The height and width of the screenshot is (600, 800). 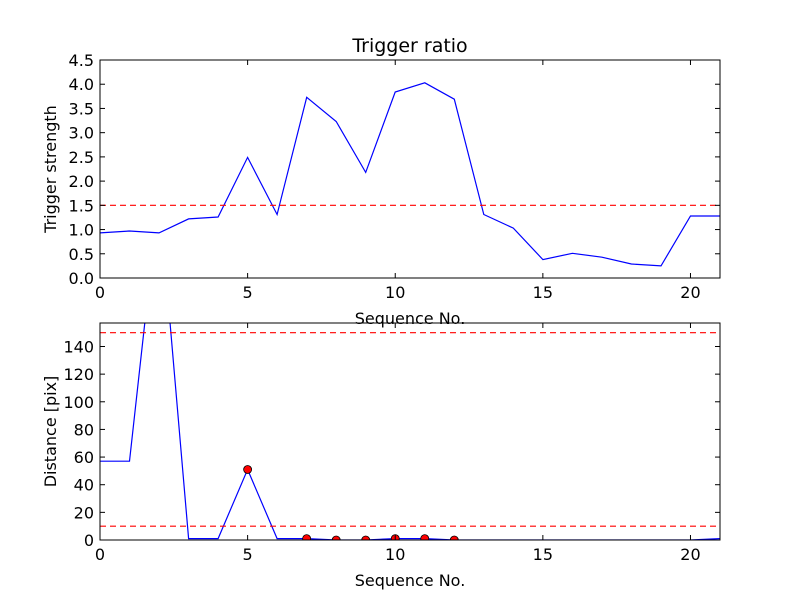 What do you see at coordinates (81, 84) in the screenshot?
I see `y-tick-label: 4.0` at bounding box center [81, 84].